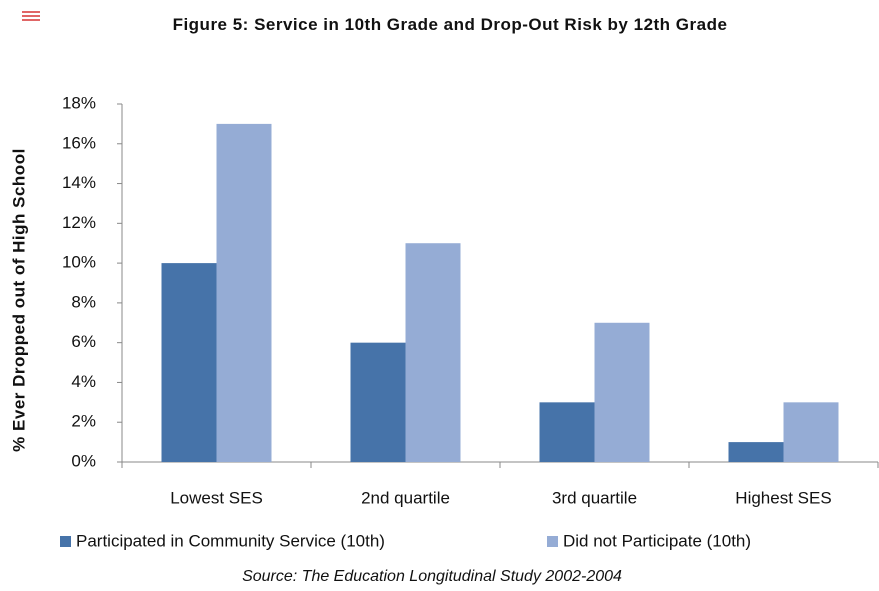 The height and width of the screenshot is (591, 879). What do you see at coordinates (83, 381) in the screenshot?
I see `y-tick-label: 4%` at bounding box center [83, 381].